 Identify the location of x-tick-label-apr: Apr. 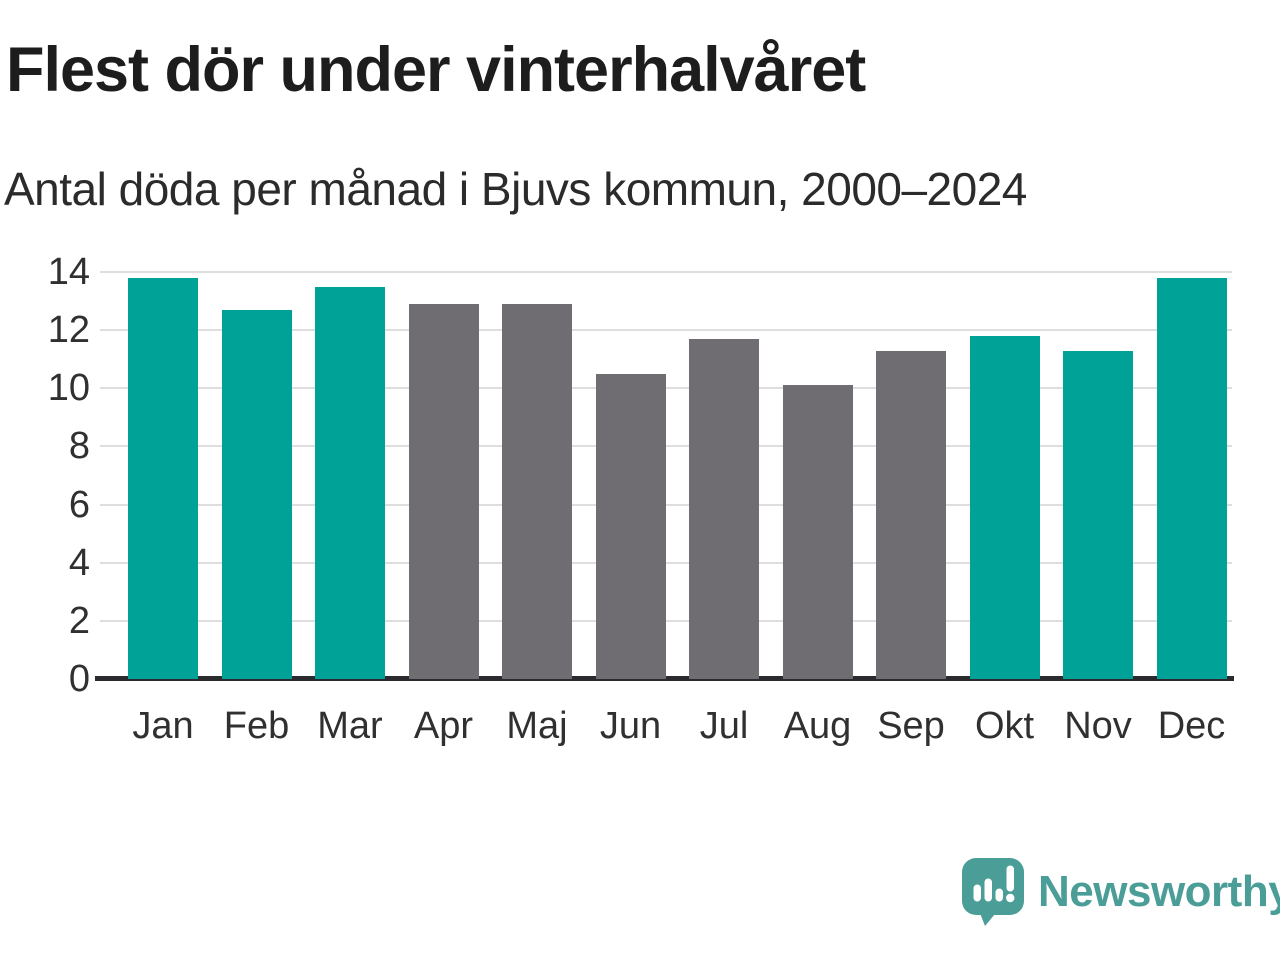
(443, 726).